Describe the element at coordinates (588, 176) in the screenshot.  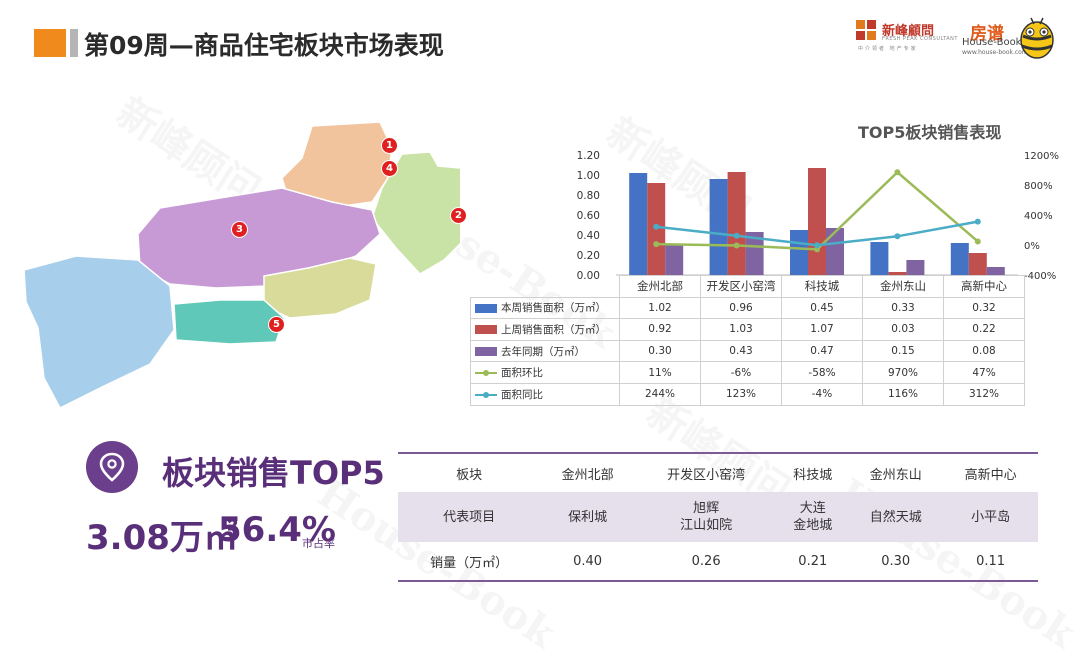
I see `y-left-tick-label: 1.00` at that location.